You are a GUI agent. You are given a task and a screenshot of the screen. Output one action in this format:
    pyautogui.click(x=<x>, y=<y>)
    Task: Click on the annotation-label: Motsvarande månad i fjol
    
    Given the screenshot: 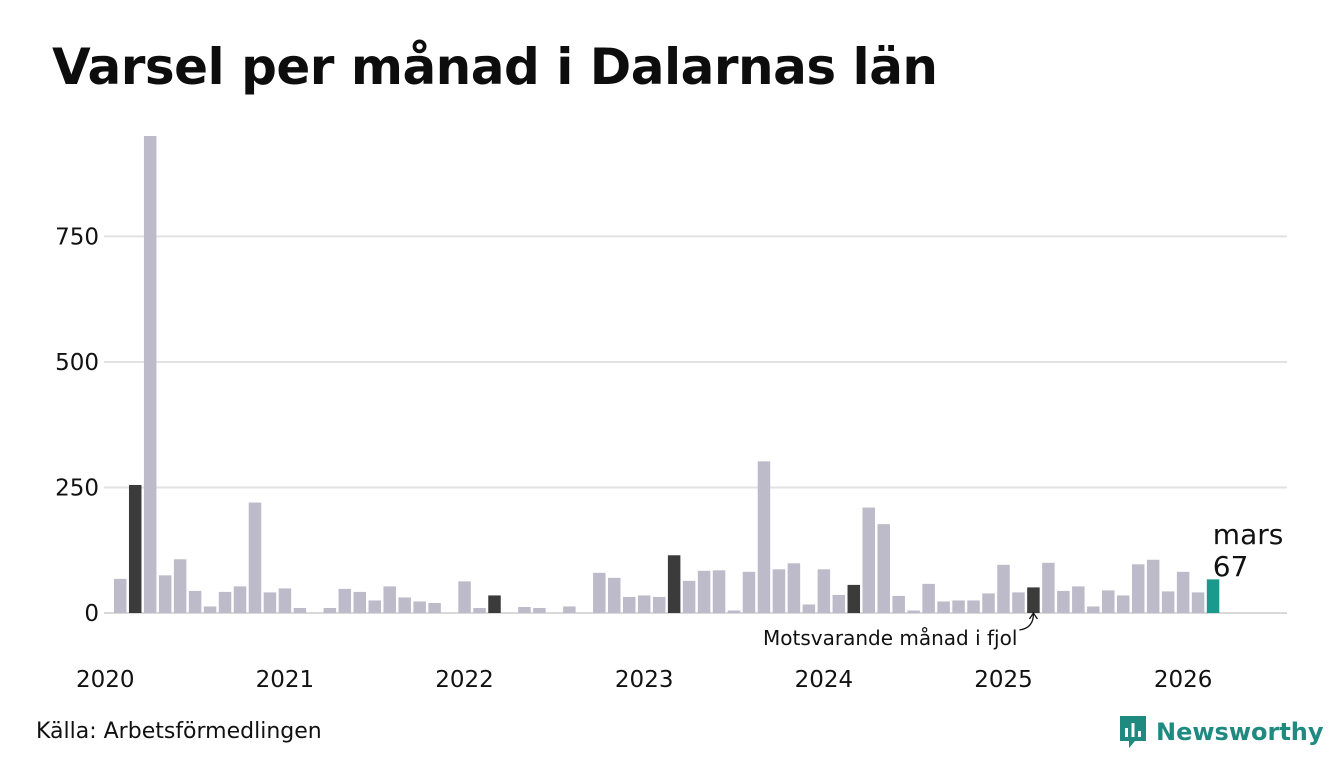 What is the action you would take?
    pyautogui.click(x=890, y=638)
    